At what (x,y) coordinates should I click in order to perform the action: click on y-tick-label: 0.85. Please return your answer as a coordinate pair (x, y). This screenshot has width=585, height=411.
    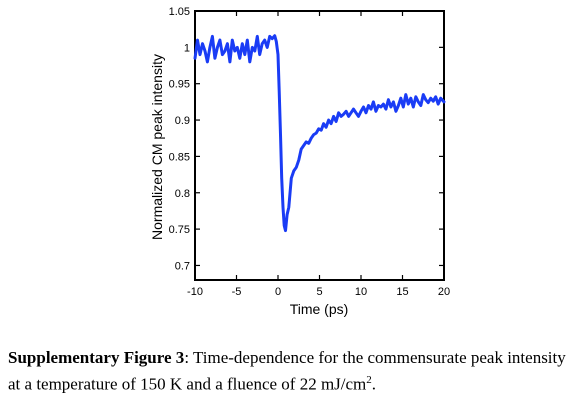
    Looking at the image, I should click on (179, 157).